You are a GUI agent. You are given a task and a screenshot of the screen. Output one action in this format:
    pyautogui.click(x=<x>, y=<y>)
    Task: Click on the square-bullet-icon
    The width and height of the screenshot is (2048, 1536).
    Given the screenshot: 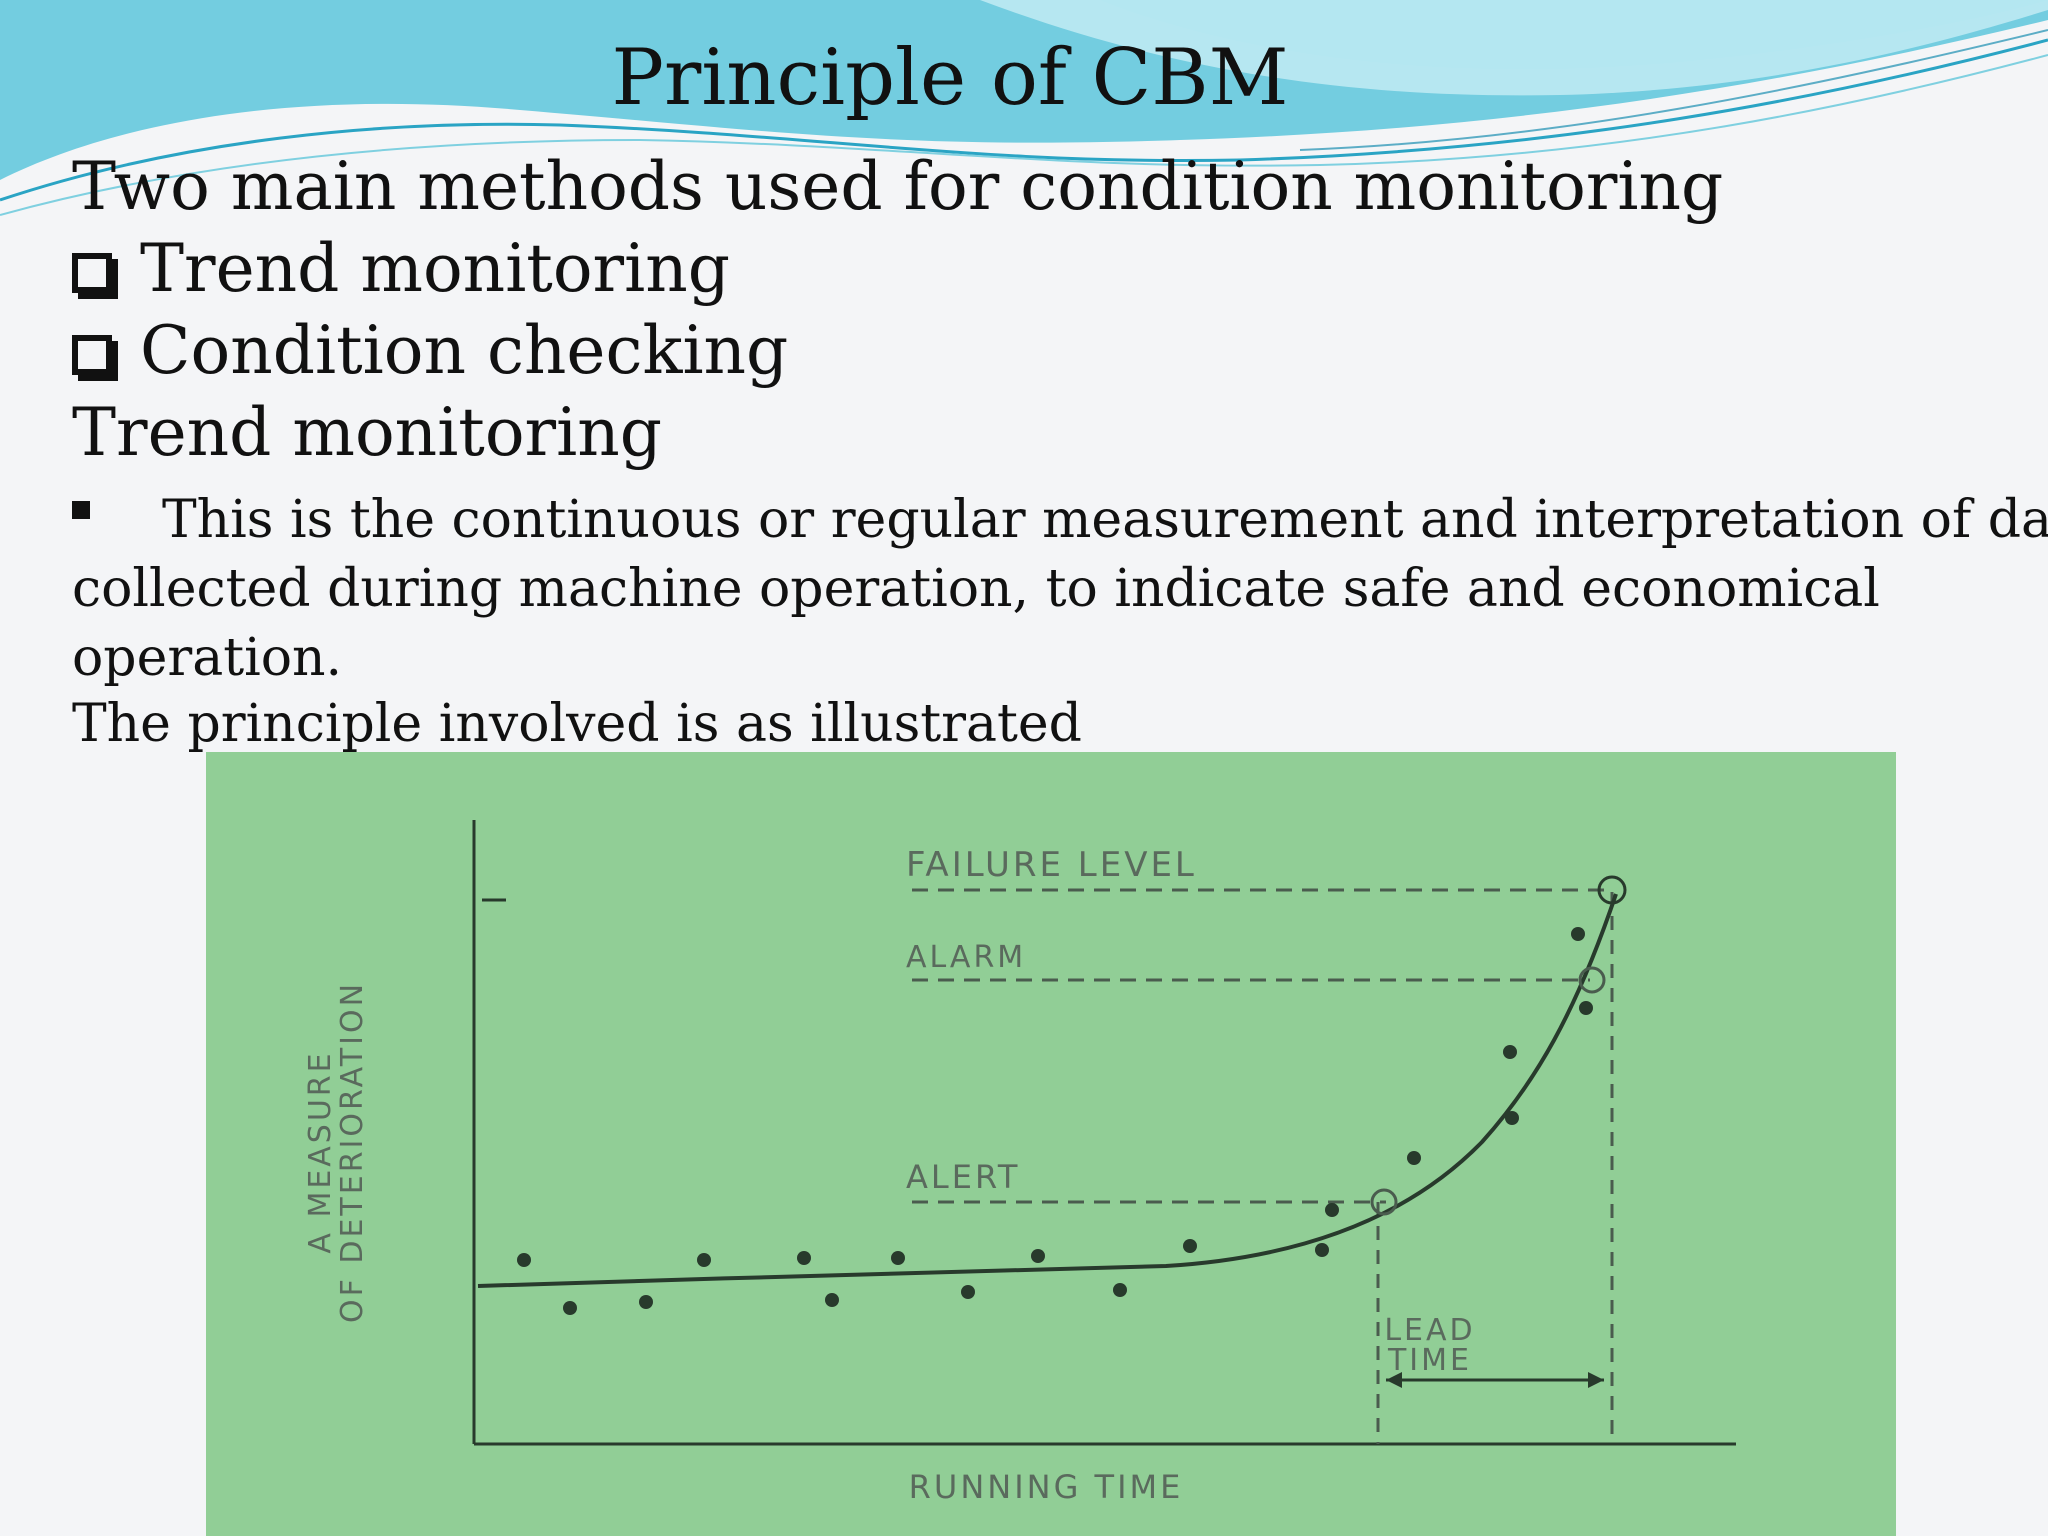 What is the action you would take?
    pyautogui.click(x=81, y=510)
    